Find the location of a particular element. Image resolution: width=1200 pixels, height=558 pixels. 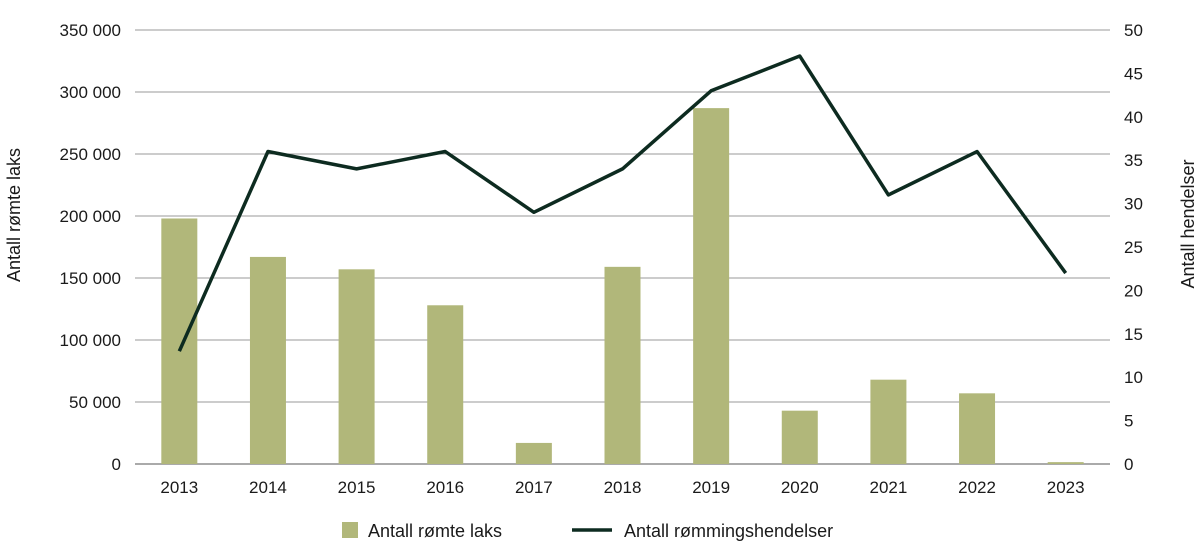

y-tick-label-left: 50 000 is located at coordinates (95, 402).